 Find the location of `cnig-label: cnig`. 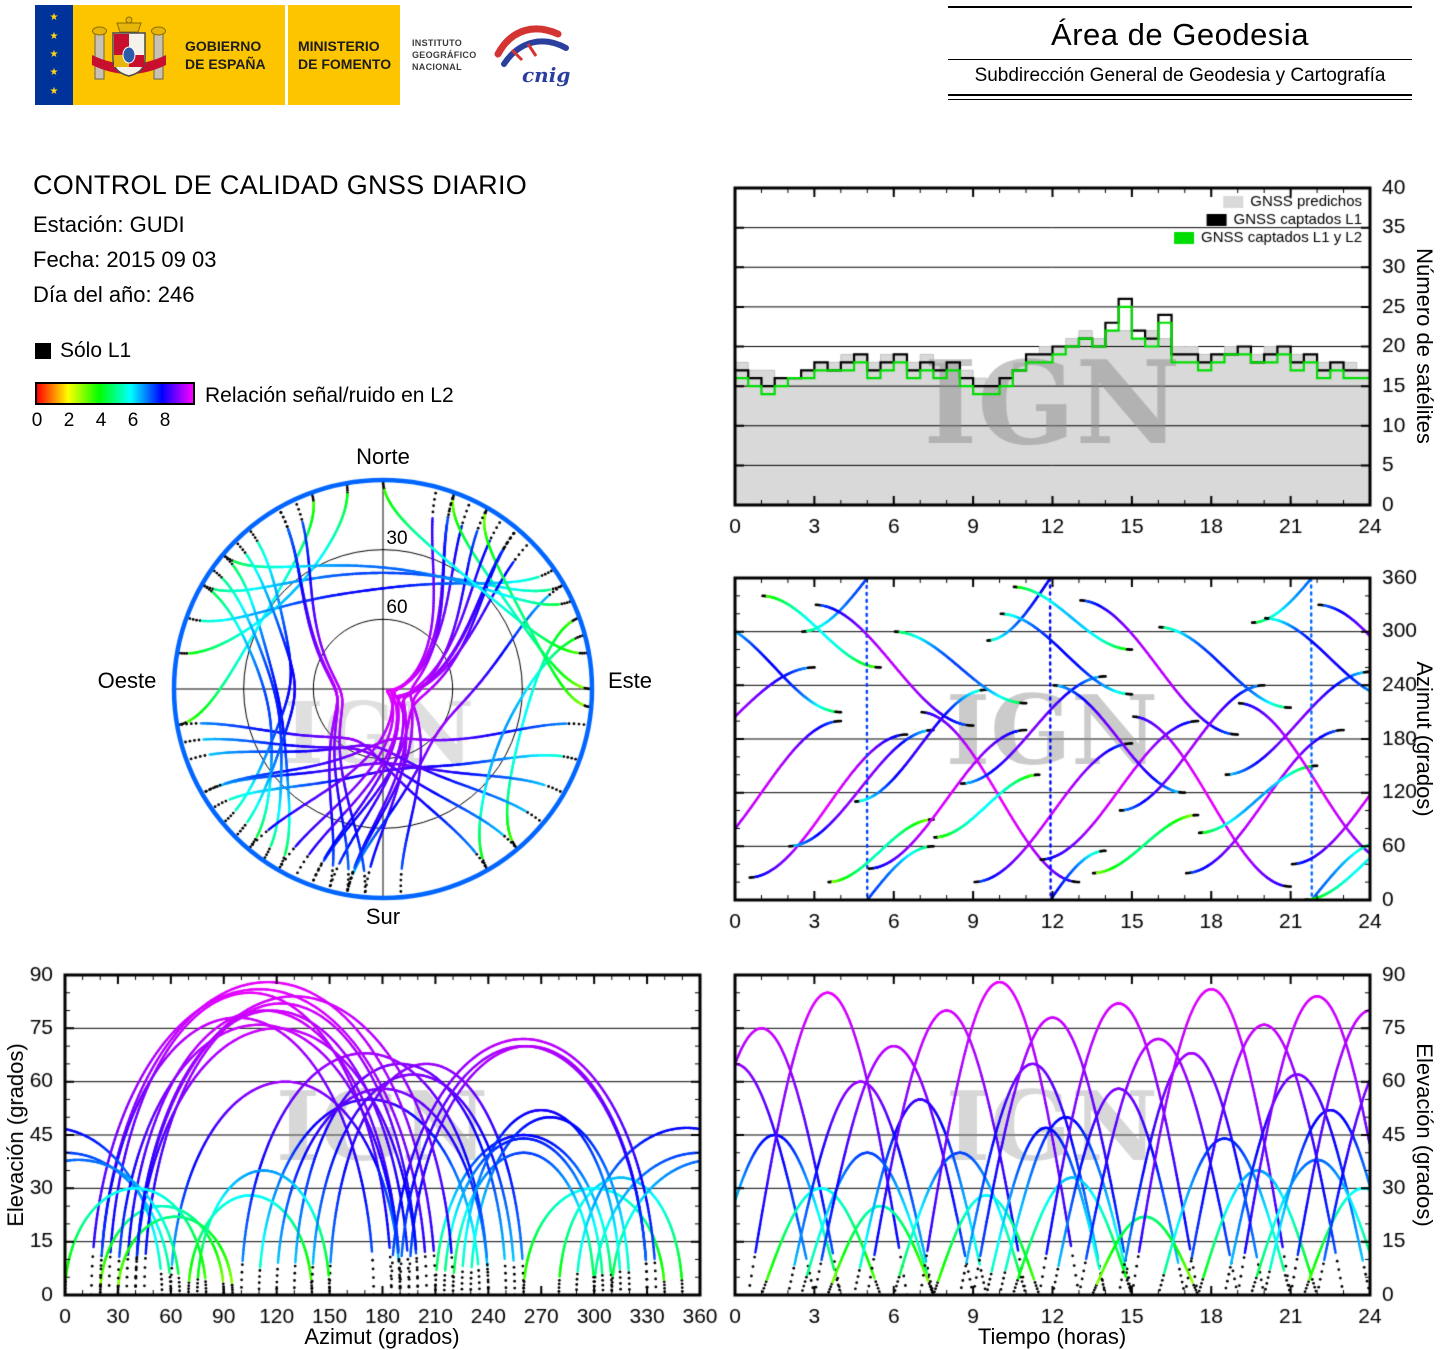

cnig-label: cnig is located at coordinates (546, 75).